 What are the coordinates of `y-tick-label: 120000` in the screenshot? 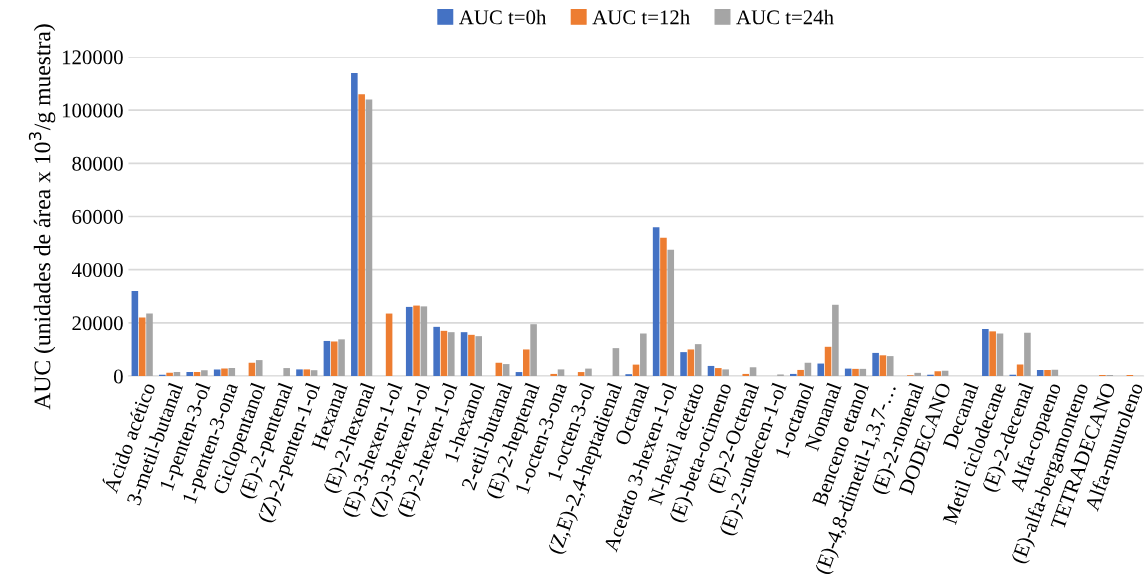 It's located at (92, 57).